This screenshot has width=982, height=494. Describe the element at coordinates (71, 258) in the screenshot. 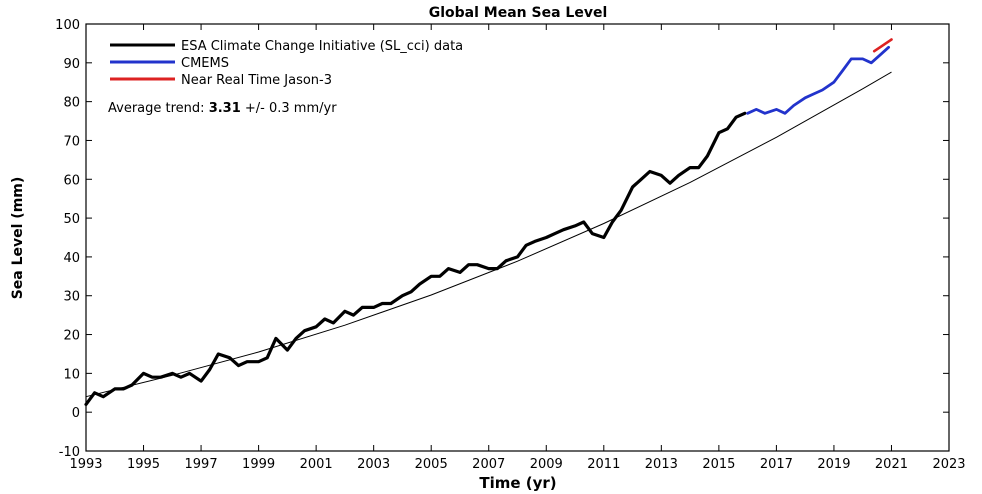

I see `y-tick-label: 40` at that location.